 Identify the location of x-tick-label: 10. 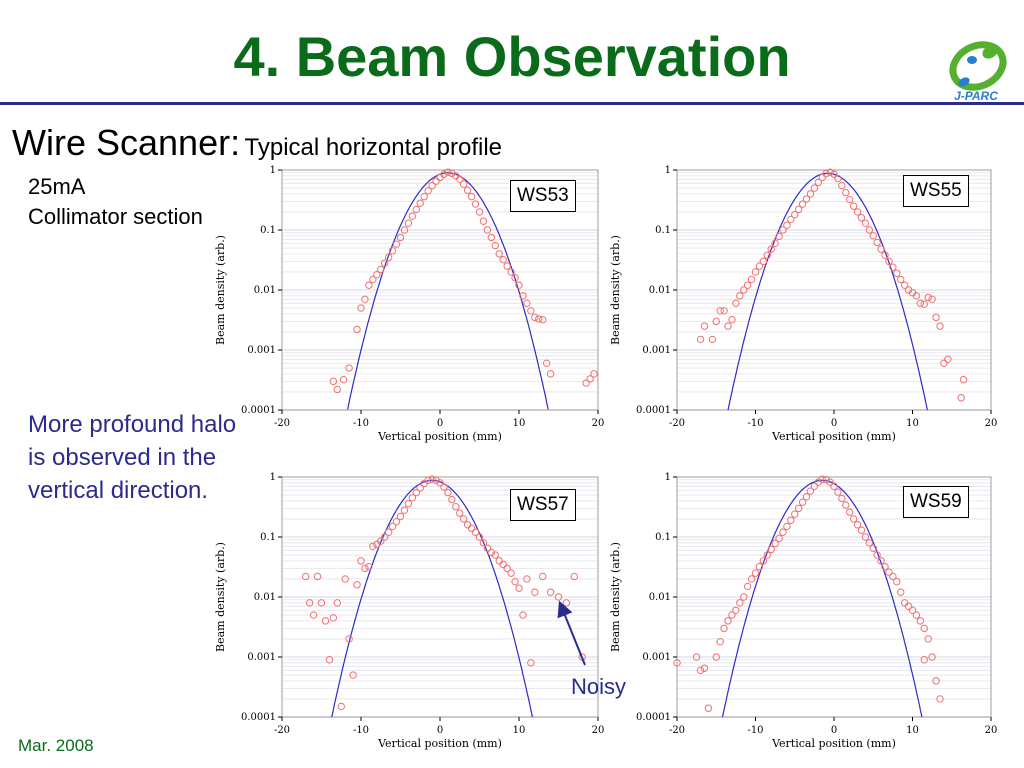
(519, 730).